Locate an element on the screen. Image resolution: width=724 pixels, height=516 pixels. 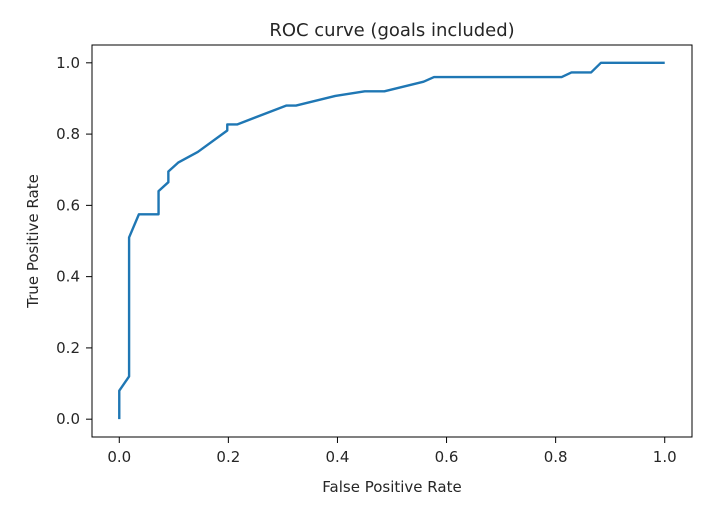
y-tick-label: 0.6 is located at coordinates (68, 205).